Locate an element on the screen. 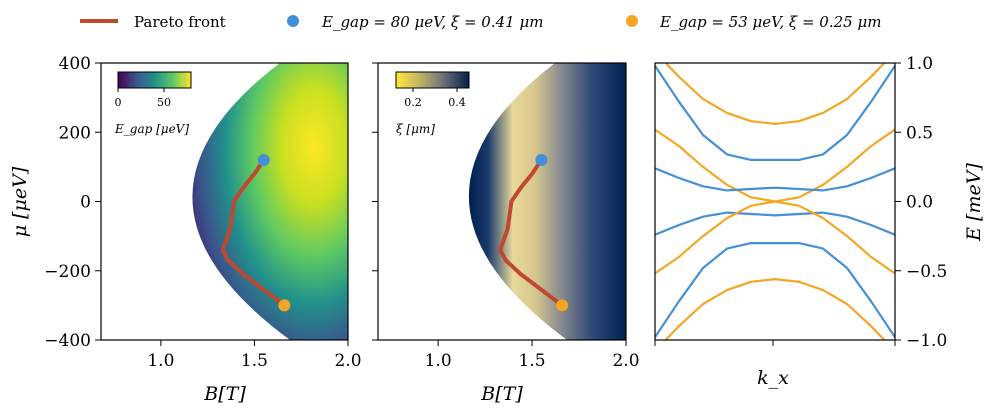 This screenshot has width=997, height=415. y-tick-label: −0.5 is located at coordinates (926, 272).